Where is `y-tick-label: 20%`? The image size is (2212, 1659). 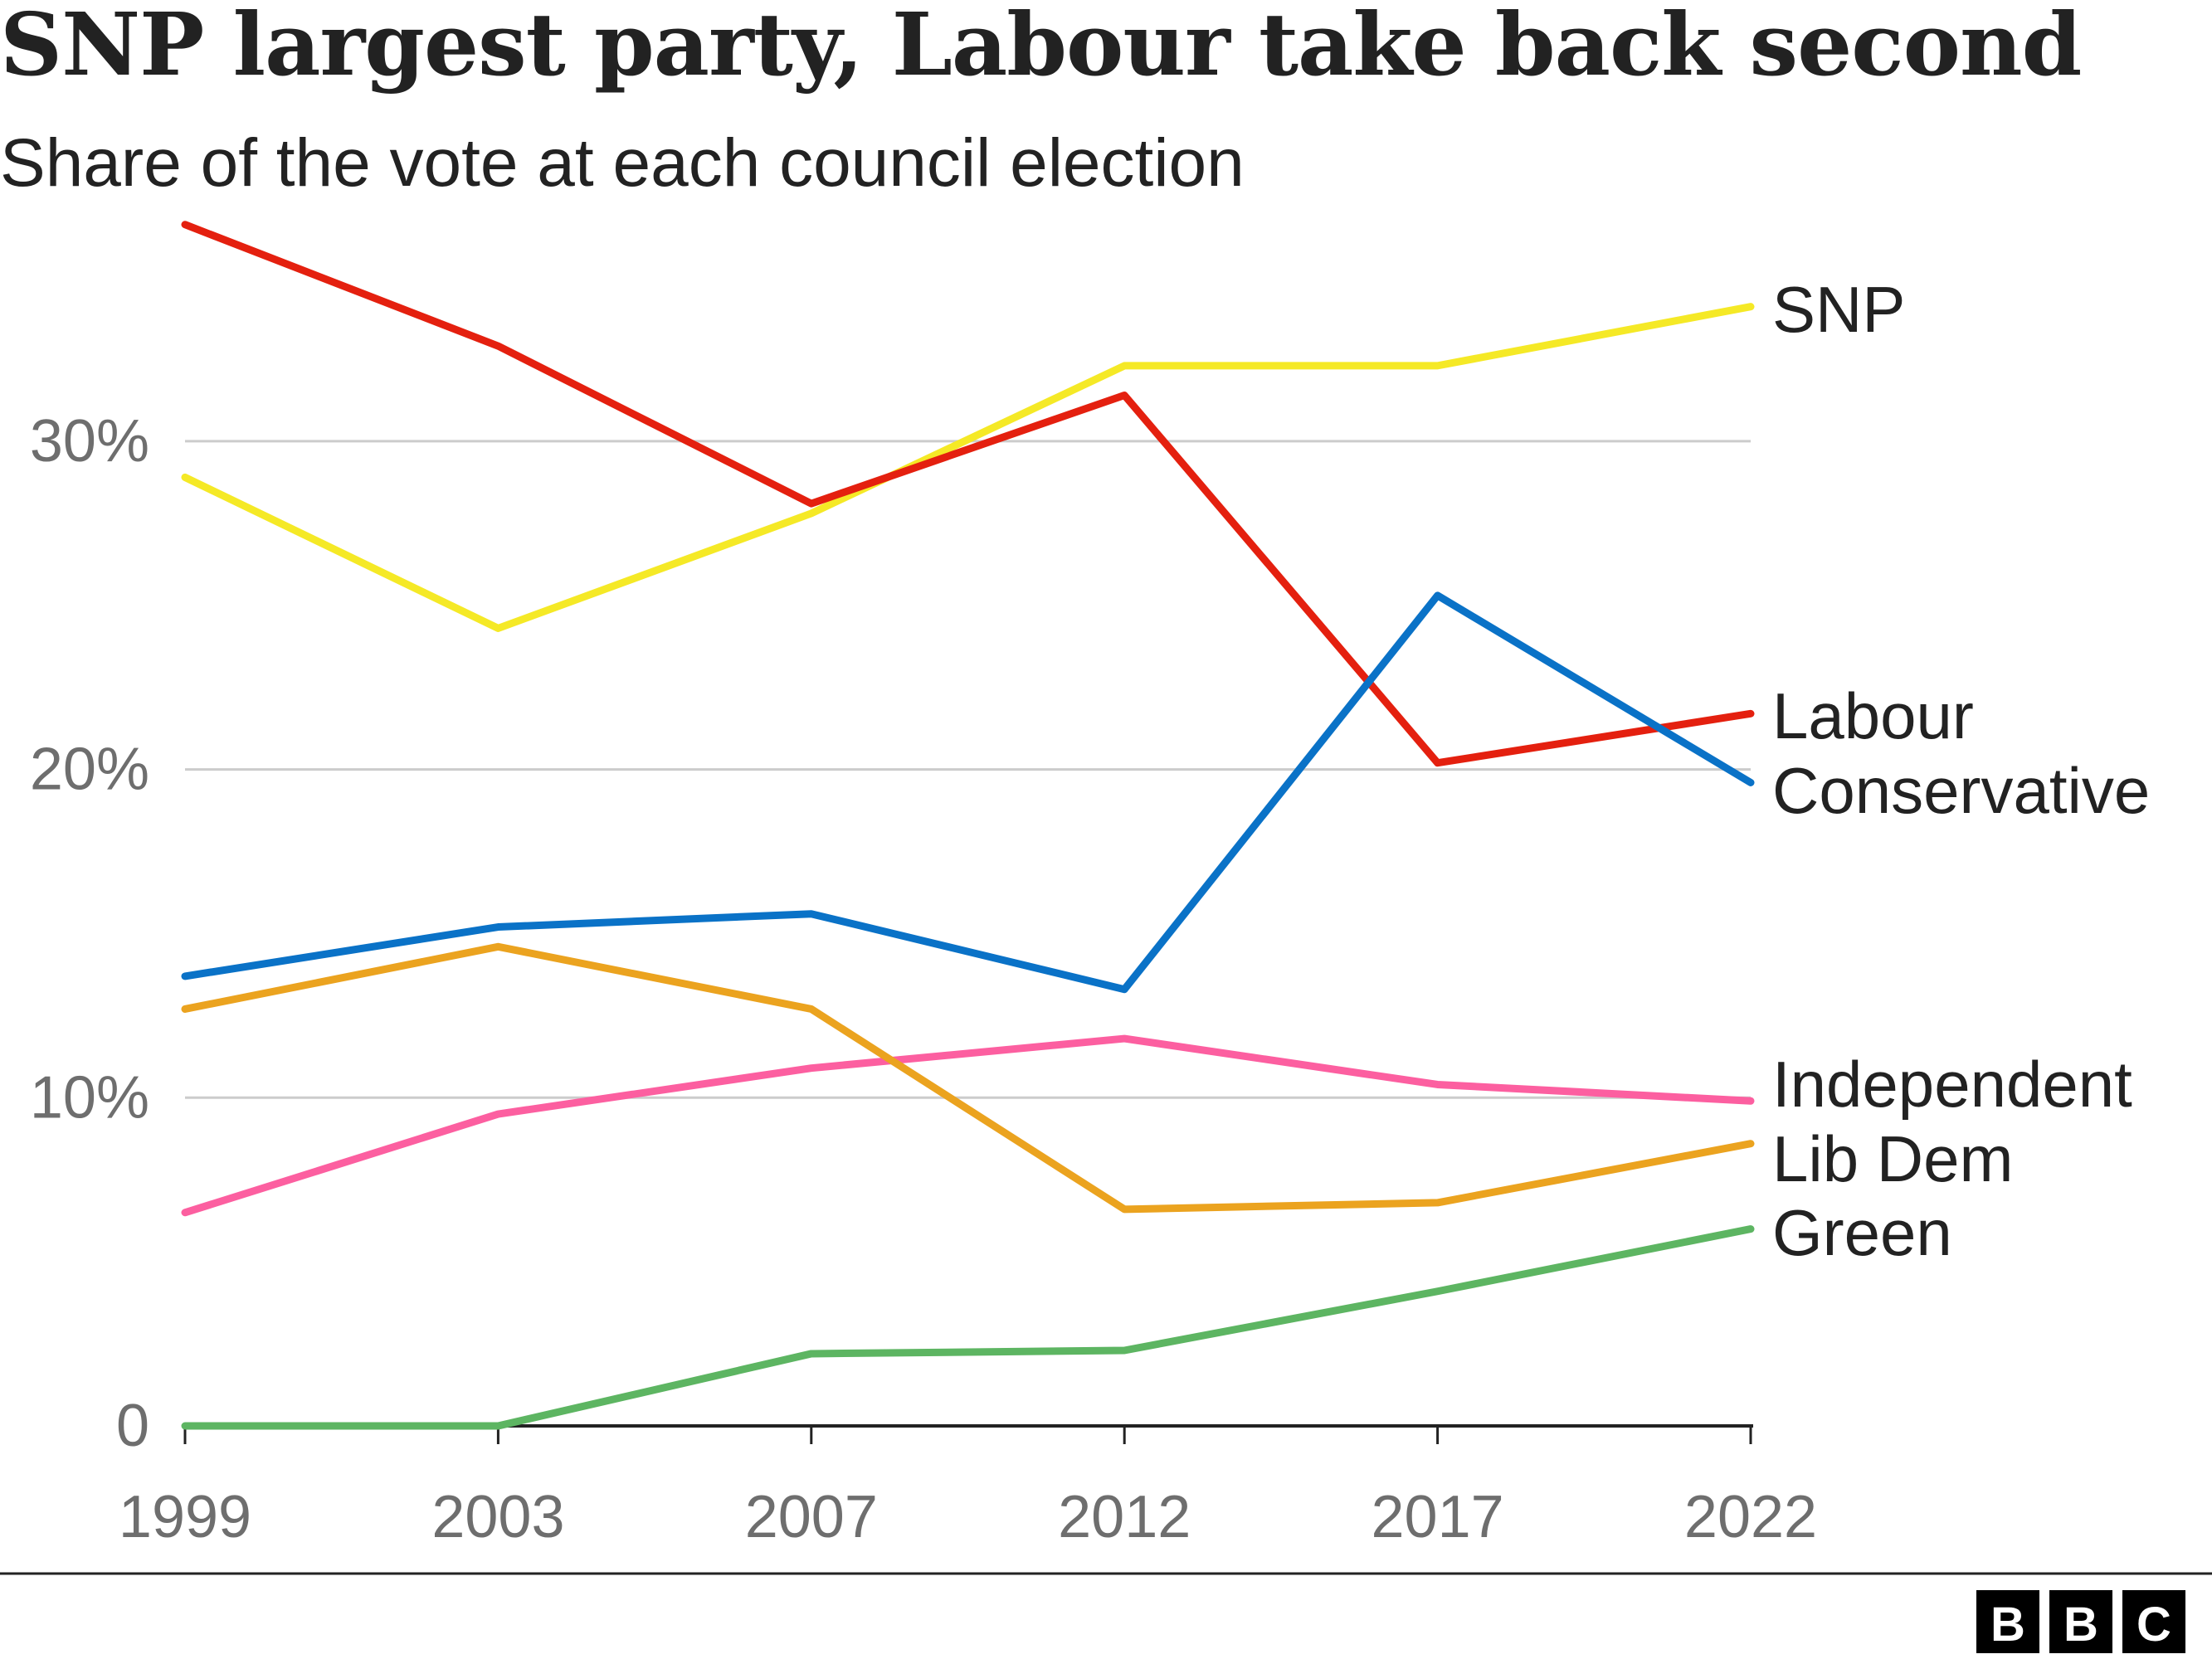
y-tick-label: 20% is located at coordinates (89, 770).